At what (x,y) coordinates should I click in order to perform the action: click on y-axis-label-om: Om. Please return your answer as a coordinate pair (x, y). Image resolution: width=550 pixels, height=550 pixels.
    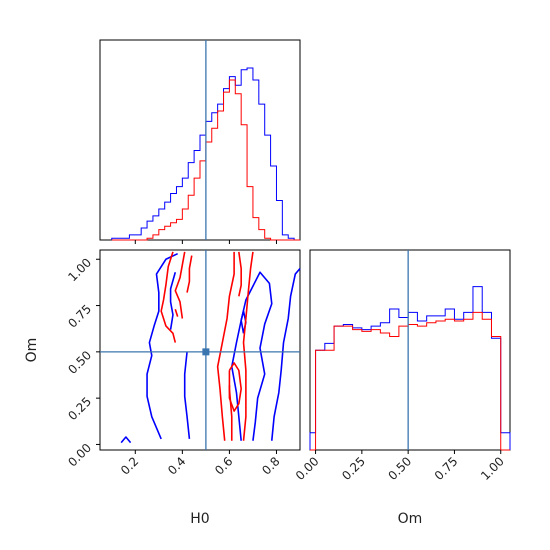
    Looking at the image, I should click on (32, 350).